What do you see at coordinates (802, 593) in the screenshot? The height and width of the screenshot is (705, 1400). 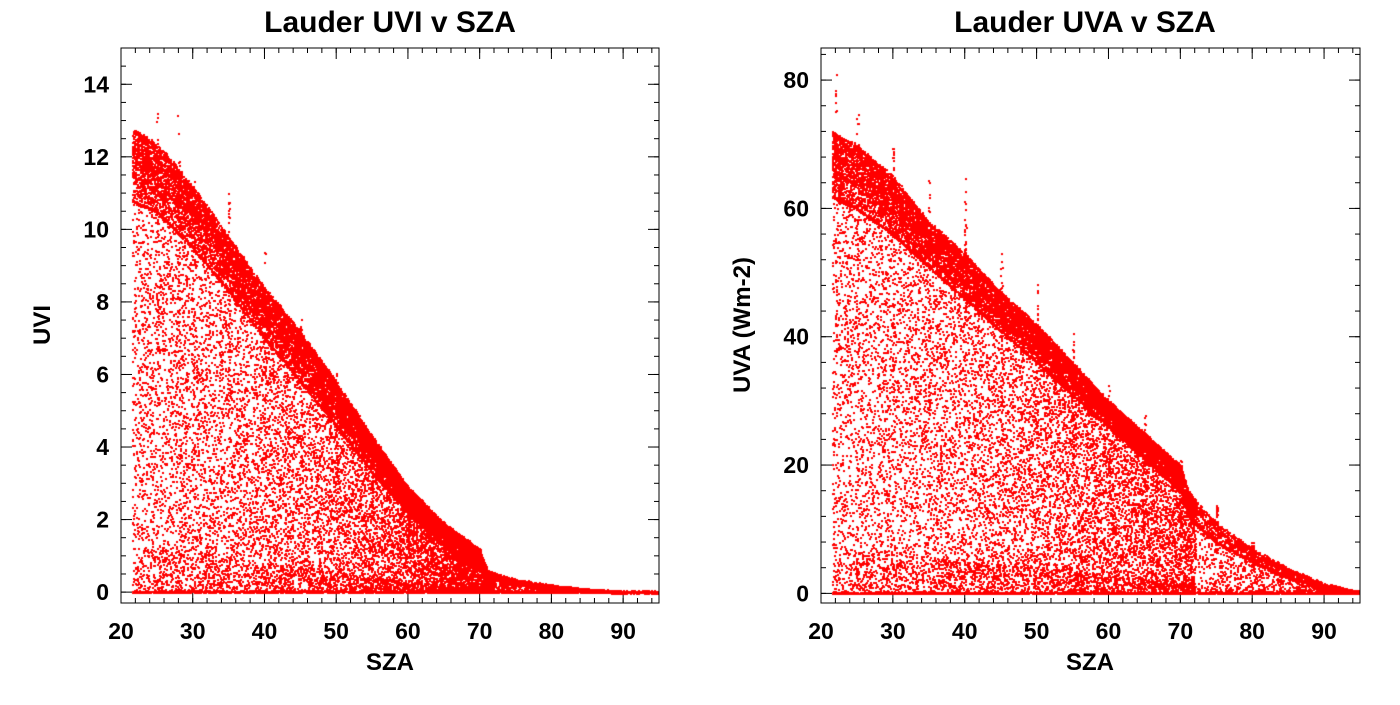 I see `uva-y-tick-label: 0` at bounding box center [802, 593].